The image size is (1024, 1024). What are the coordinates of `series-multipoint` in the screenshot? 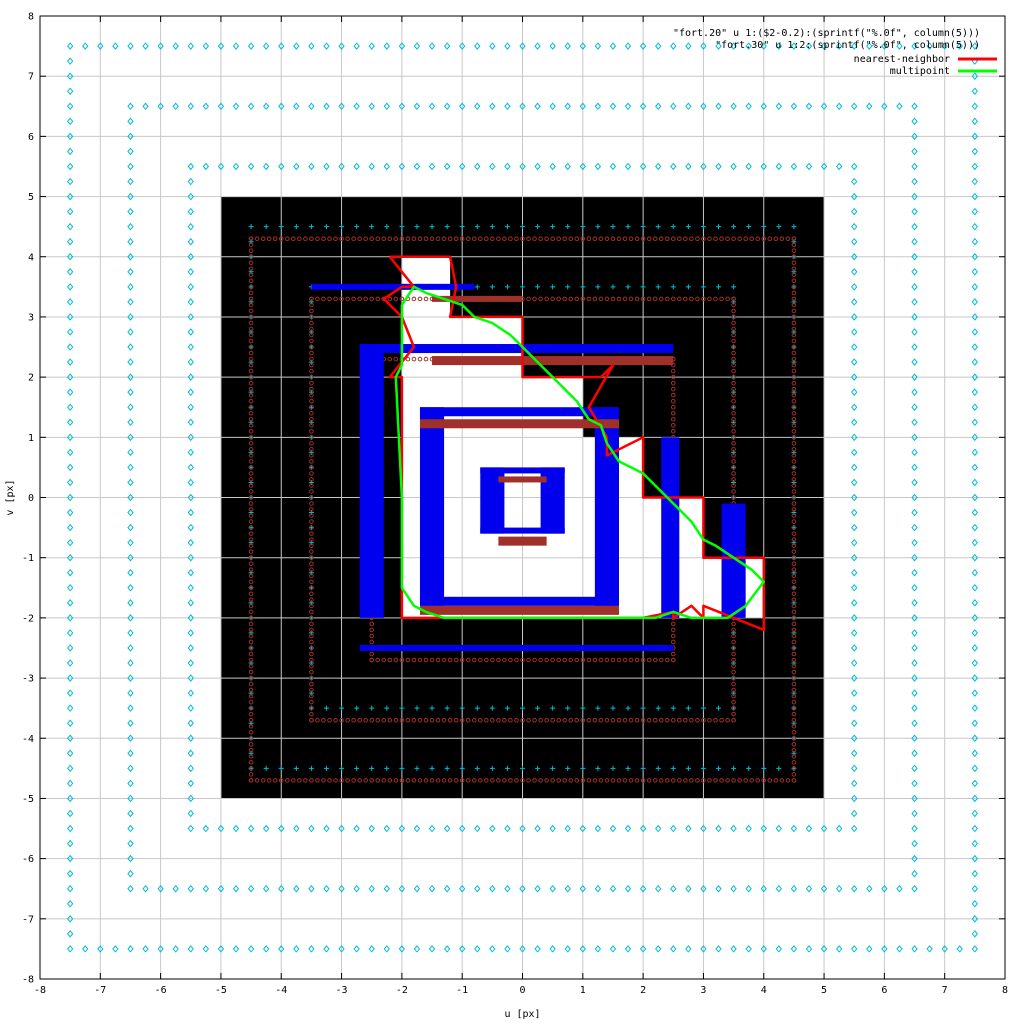 It's located at (580, 452).